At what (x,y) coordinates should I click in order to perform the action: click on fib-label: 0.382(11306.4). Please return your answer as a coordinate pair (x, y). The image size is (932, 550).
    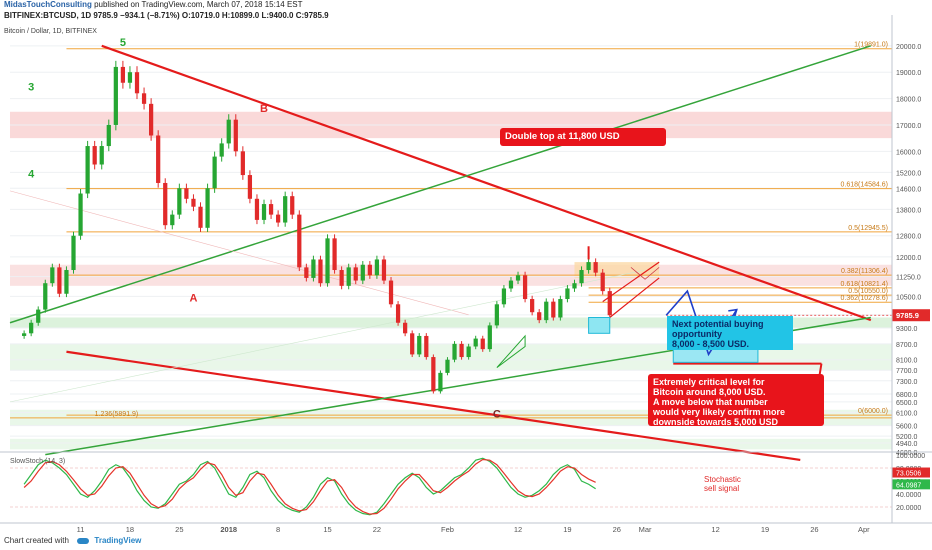
    Looking at the image, I should click on (864, 271).